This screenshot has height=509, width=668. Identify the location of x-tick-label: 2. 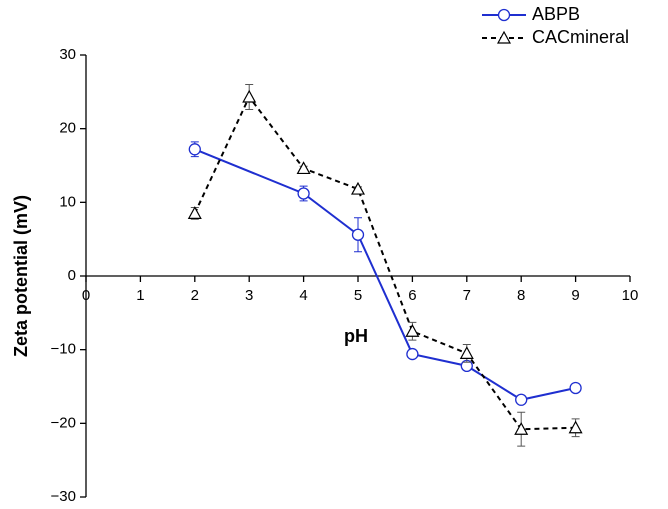
(195, 295).